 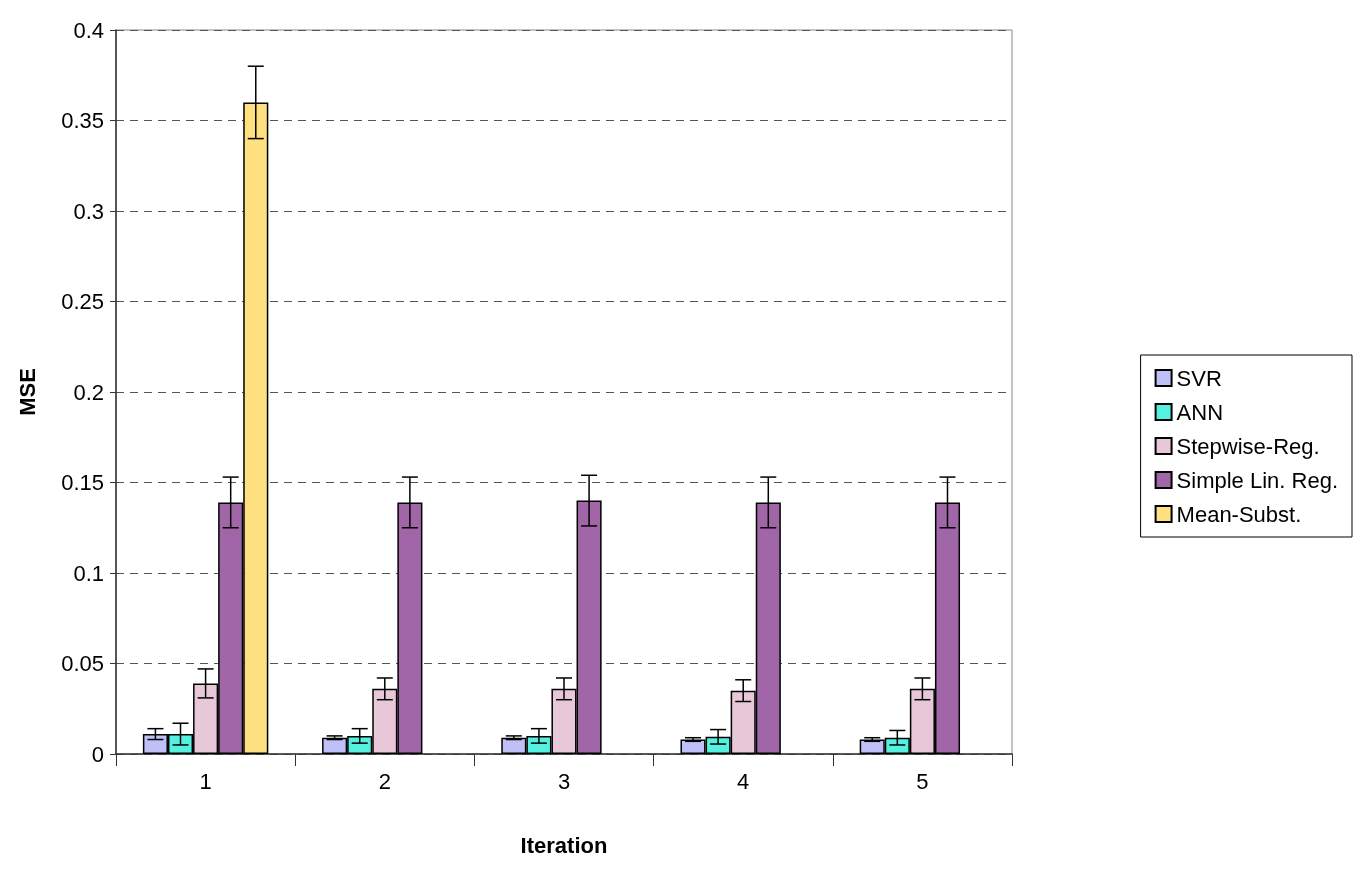 What do you see at coordinates (82, 482) in the screenshot?
I see `y-tick-label: 0.15` at bounding box center [82, 482].